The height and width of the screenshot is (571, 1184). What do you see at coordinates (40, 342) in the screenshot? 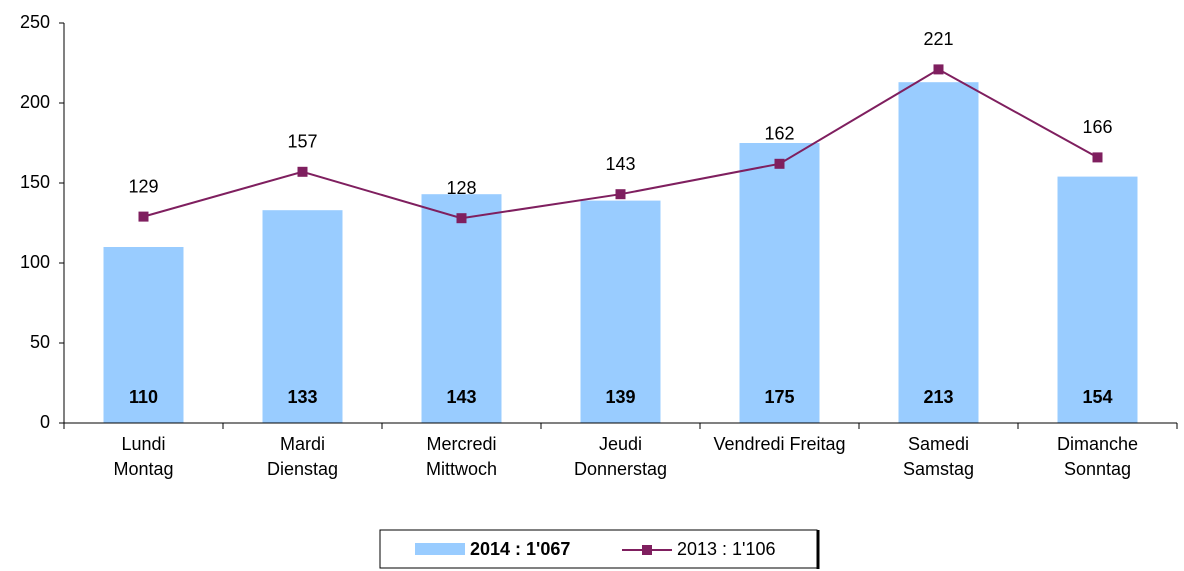
I see `y-tick-label: 50` at bounding box center [40, 342].